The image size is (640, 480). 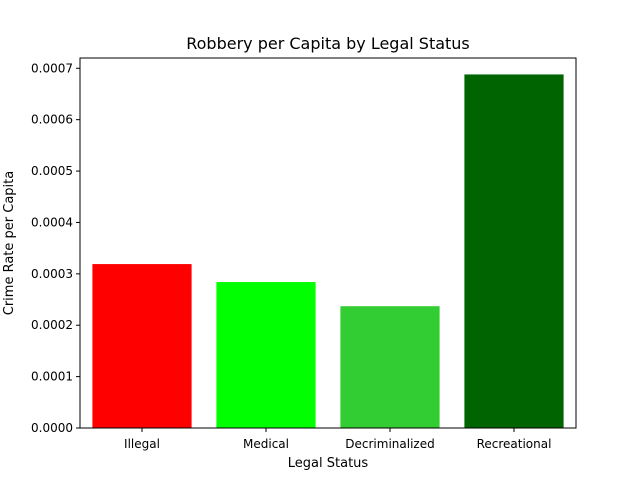 What do you see at coordinates (337, 439) in the screenshot?
I see `x-axis: Illegal Medical Decriminalized Recreational` at bounding box center [337, 439].